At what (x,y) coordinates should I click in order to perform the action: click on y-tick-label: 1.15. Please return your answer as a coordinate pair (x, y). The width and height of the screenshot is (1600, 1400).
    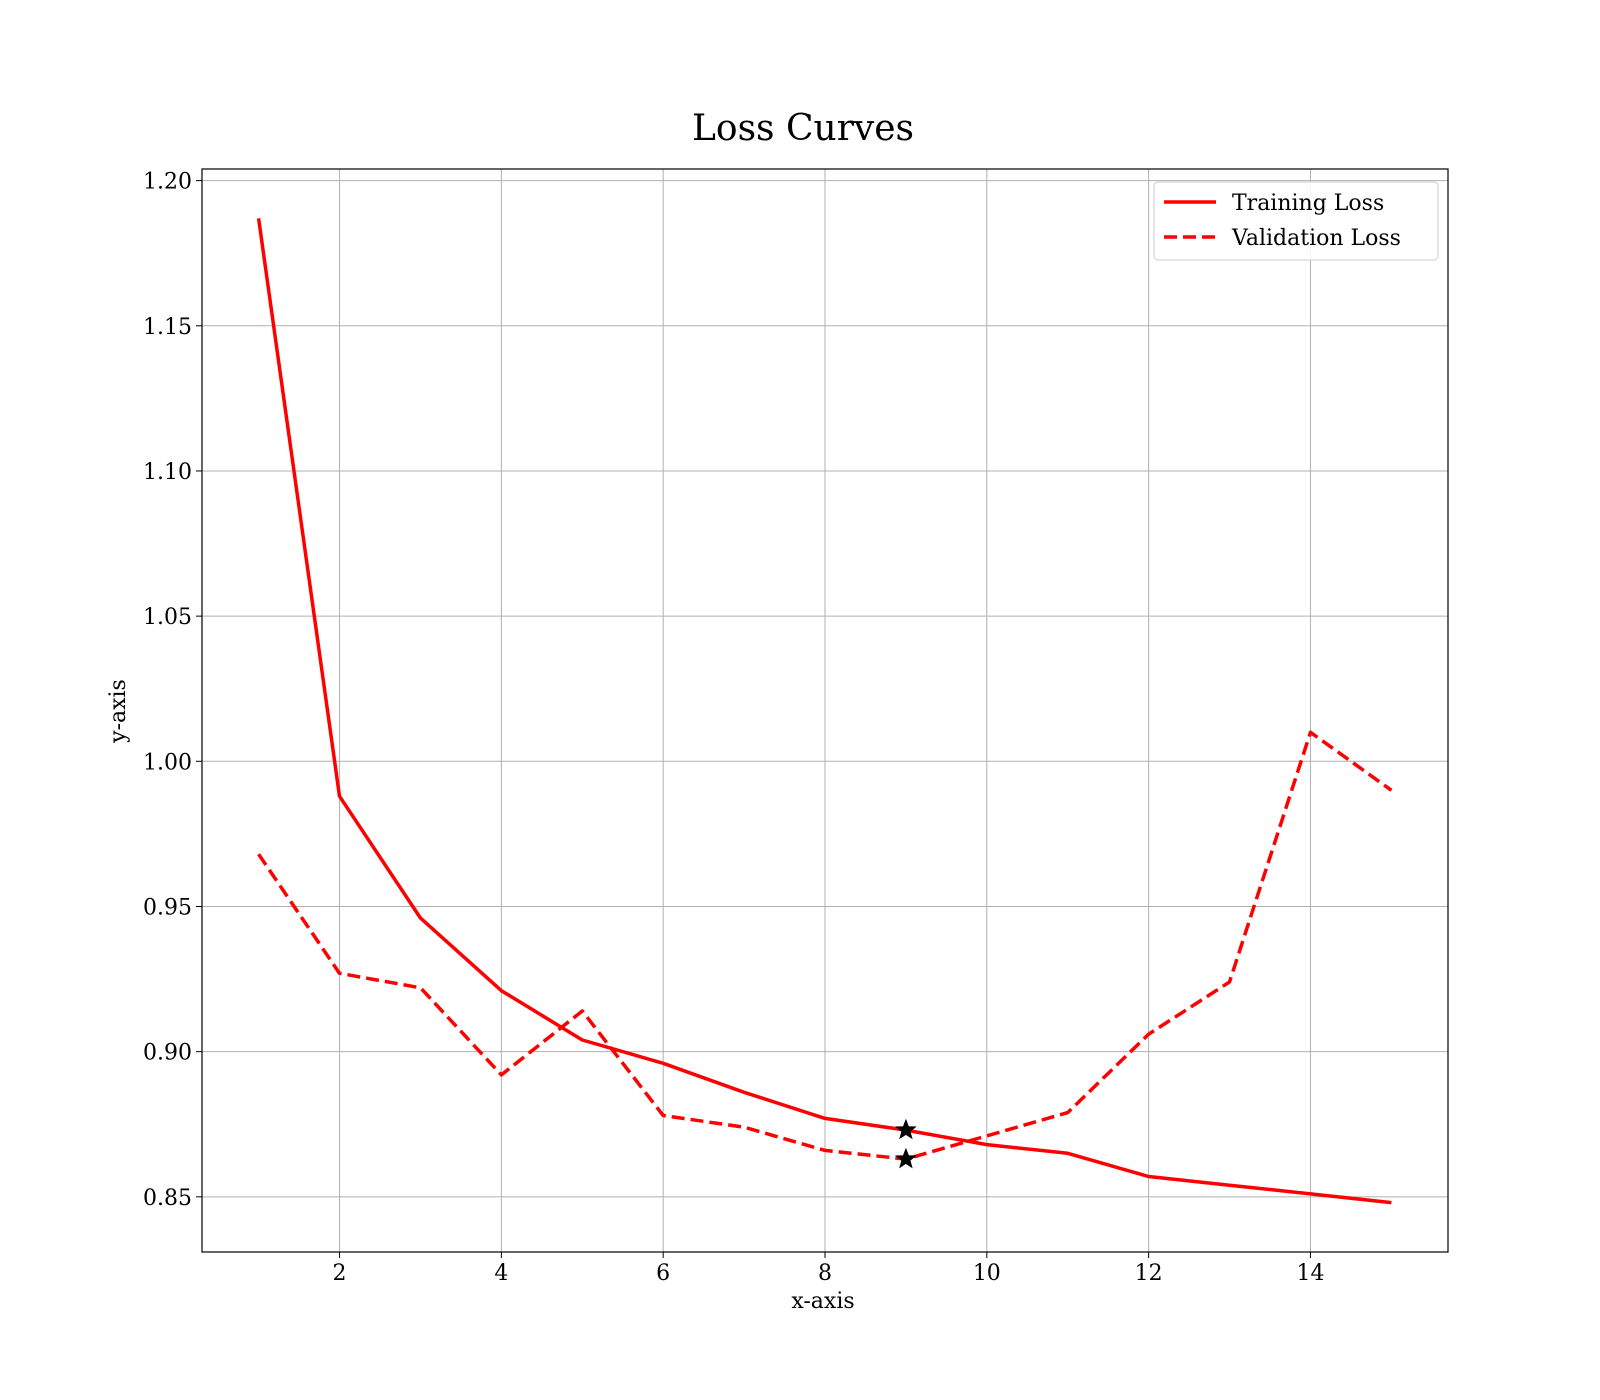
    Looking at the image, I should click on (167, 327).